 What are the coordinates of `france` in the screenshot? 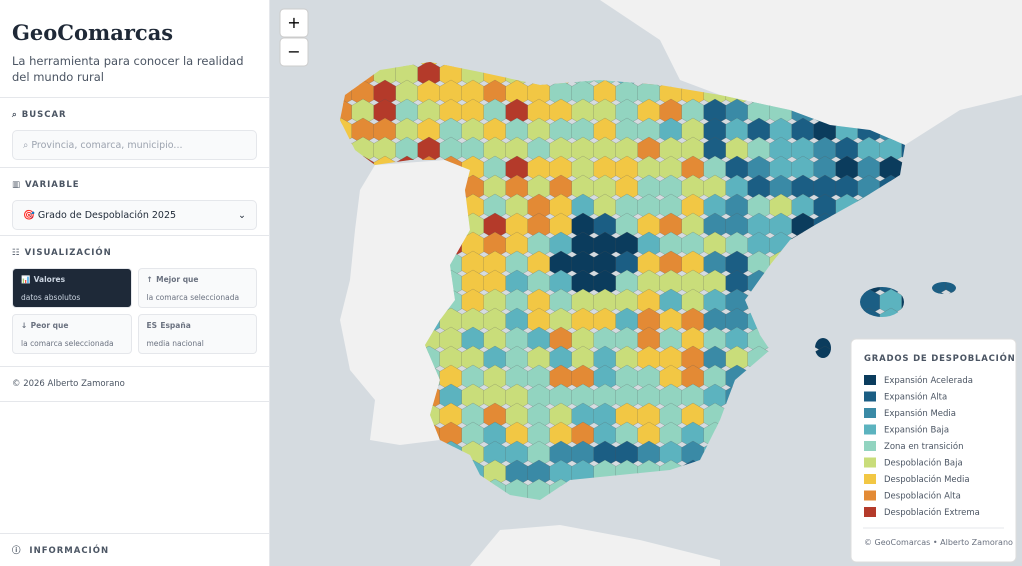 It's located at (811, 72).